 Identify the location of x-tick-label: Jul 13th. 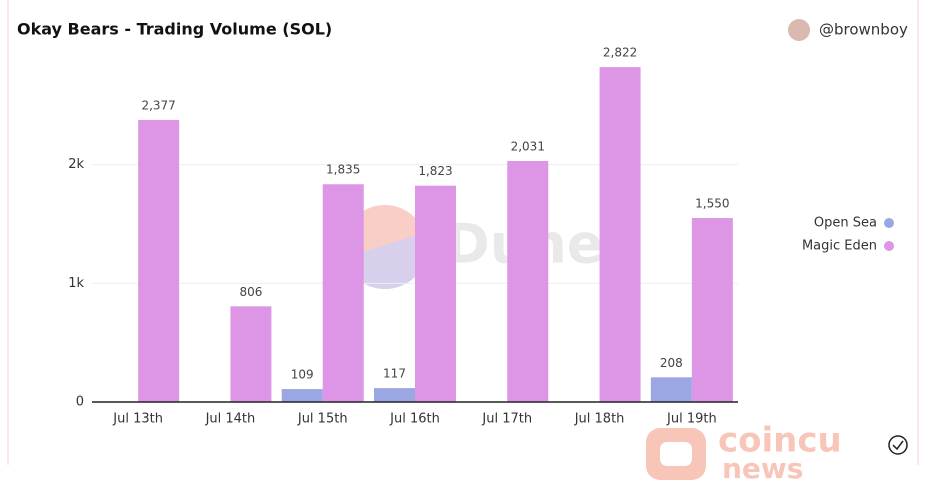
(137, 419).